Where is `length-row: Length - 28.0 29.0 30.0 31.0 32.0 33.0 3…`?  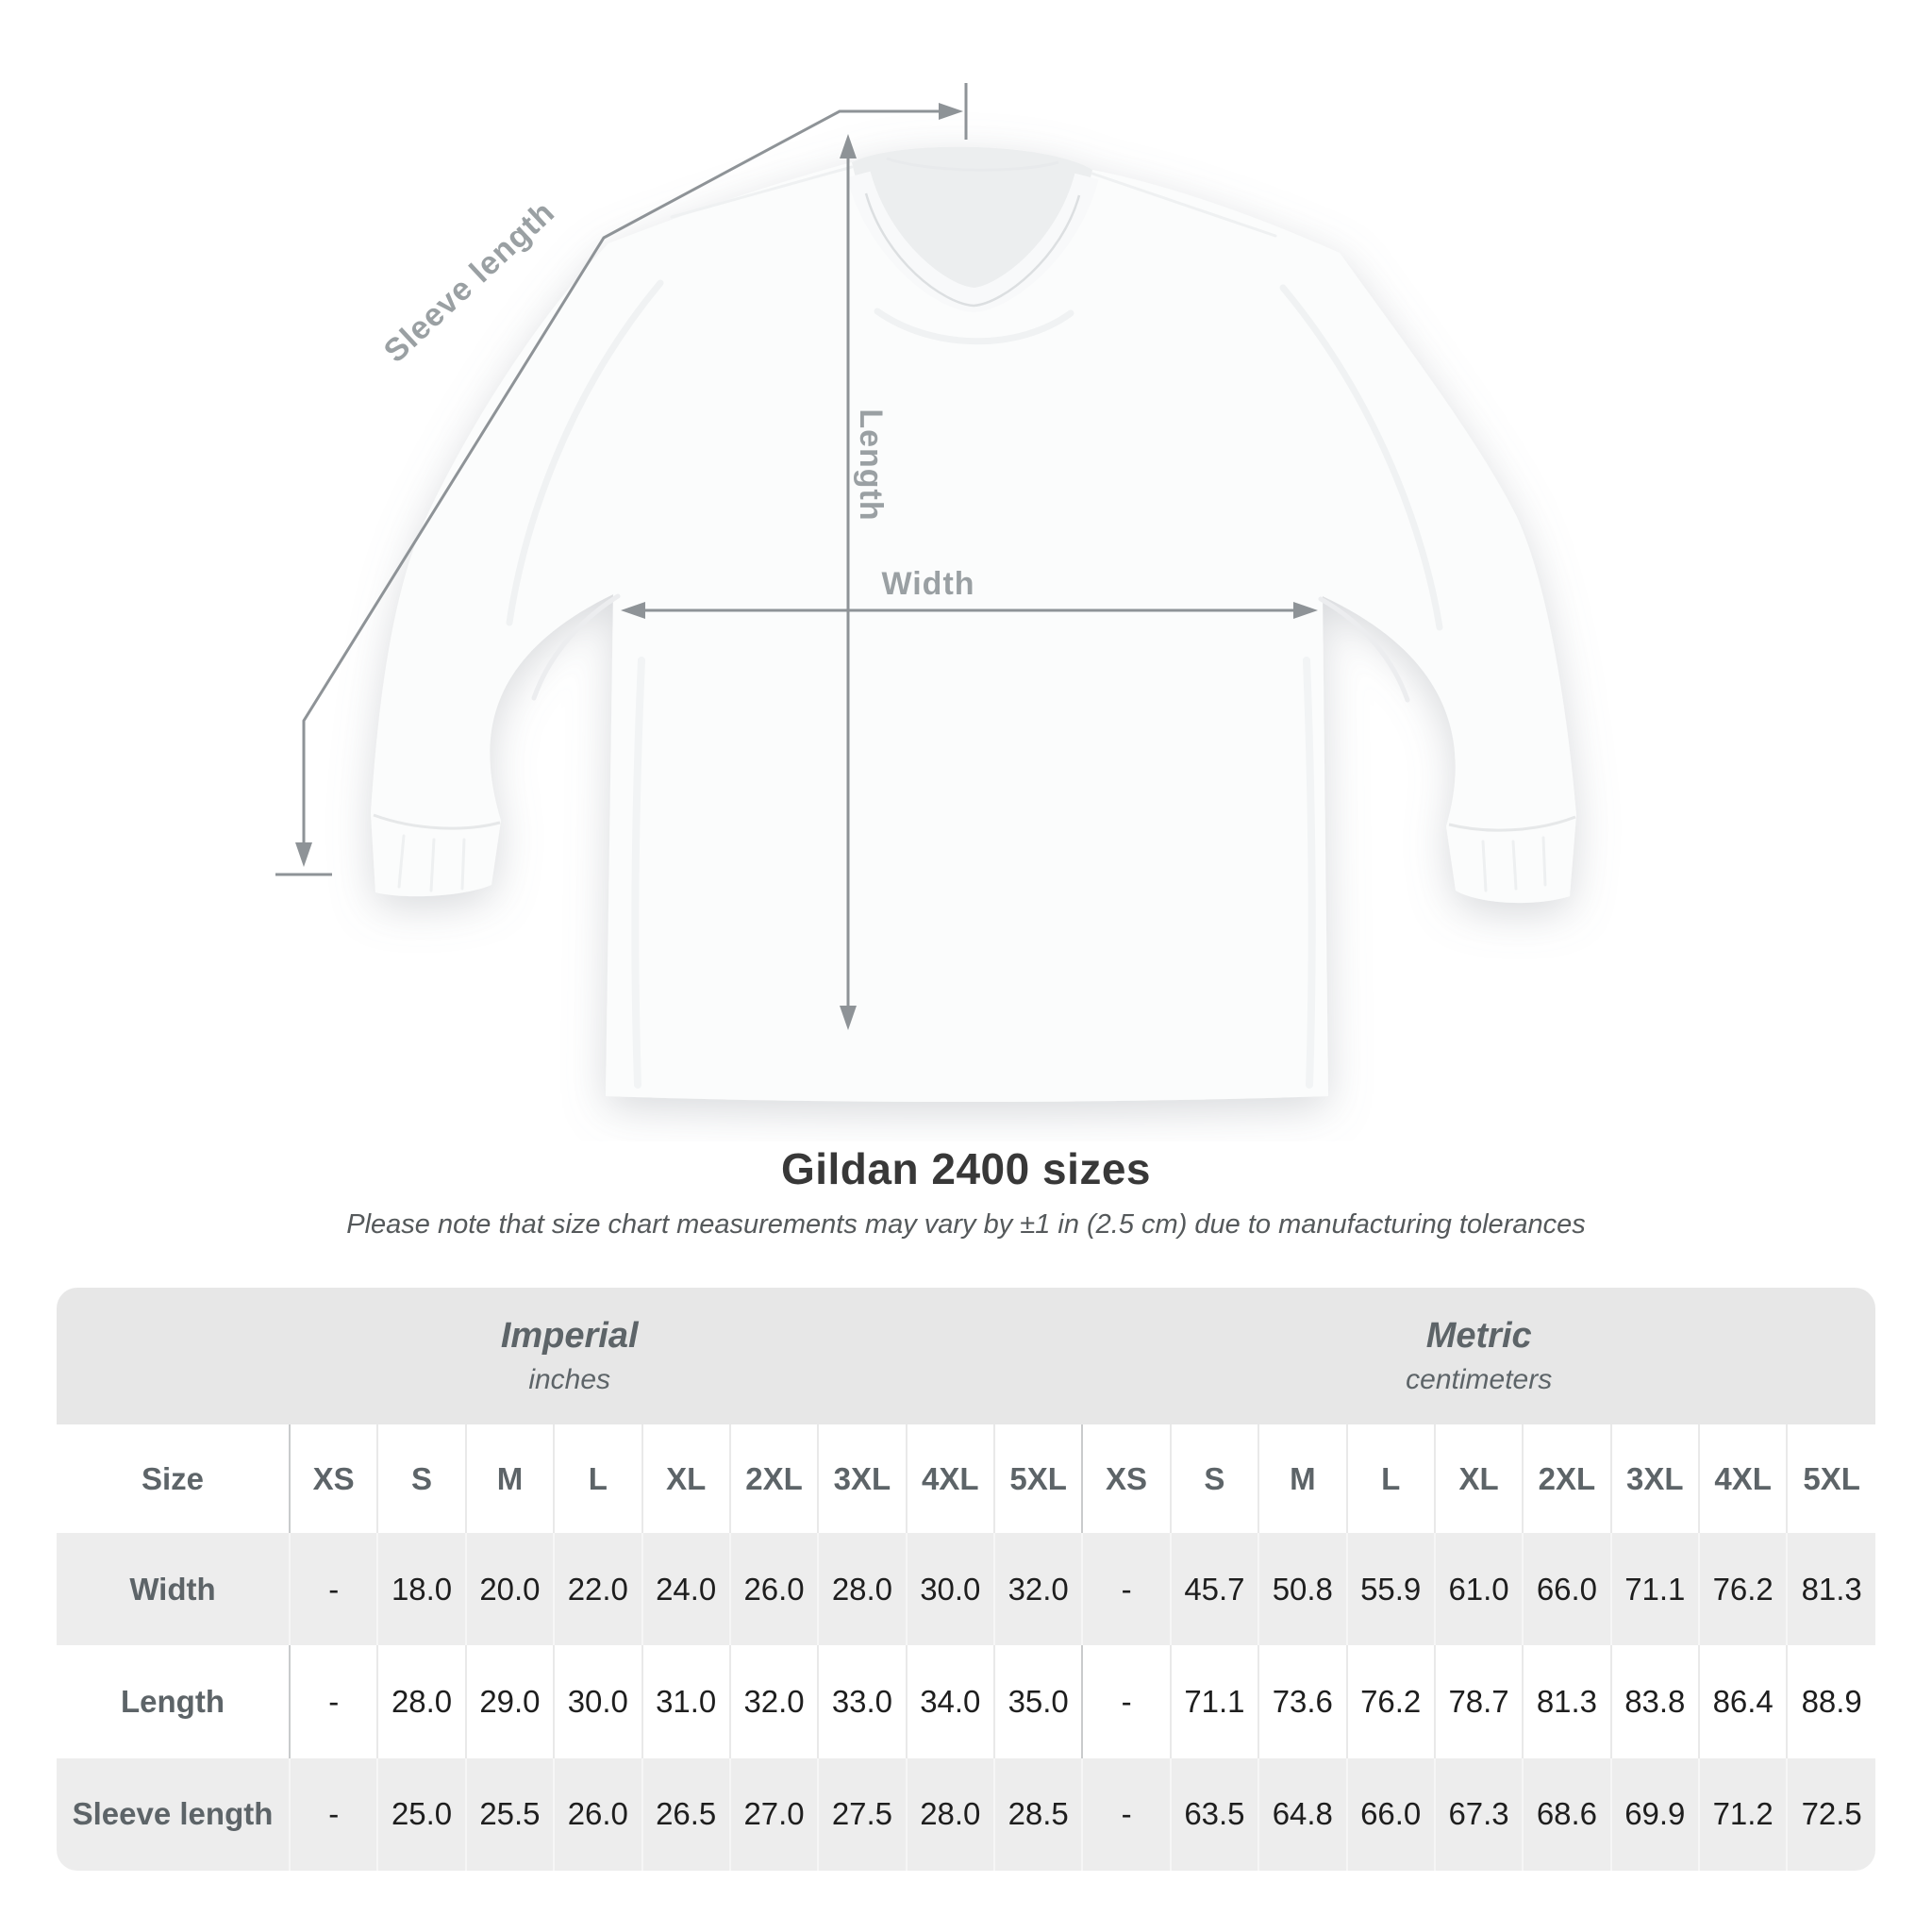 length-row: Length - 28.0 29.0 30.0 31.0 32.0 33.0 3… is located at coordinates (966, 1701).